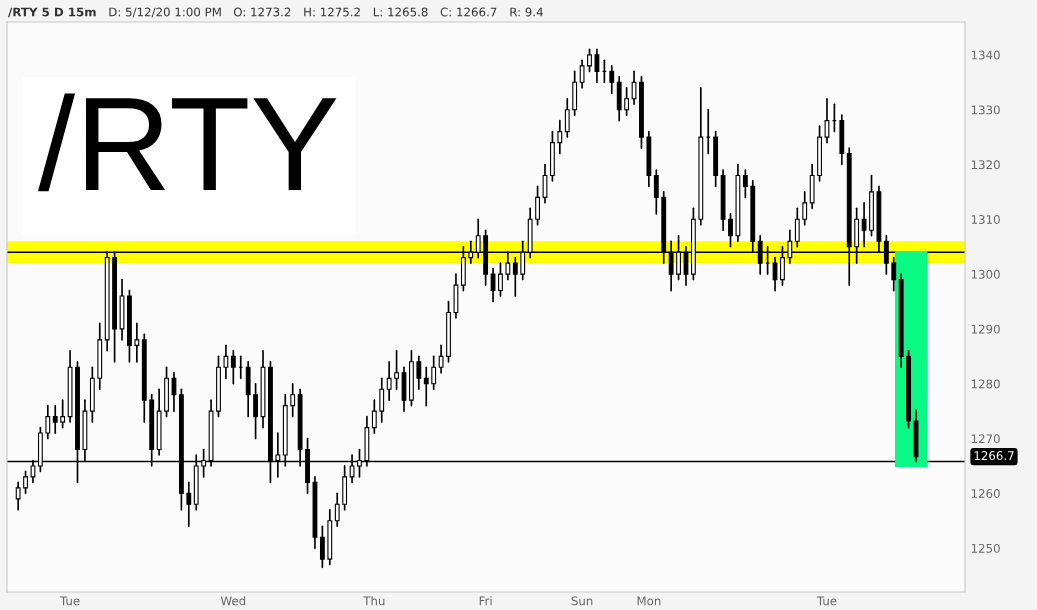 Image resolution: width=1037 pixels, height=610 pixels. I want to click on text: D: 5/12/20 1:00 PM, so click(165, 12).